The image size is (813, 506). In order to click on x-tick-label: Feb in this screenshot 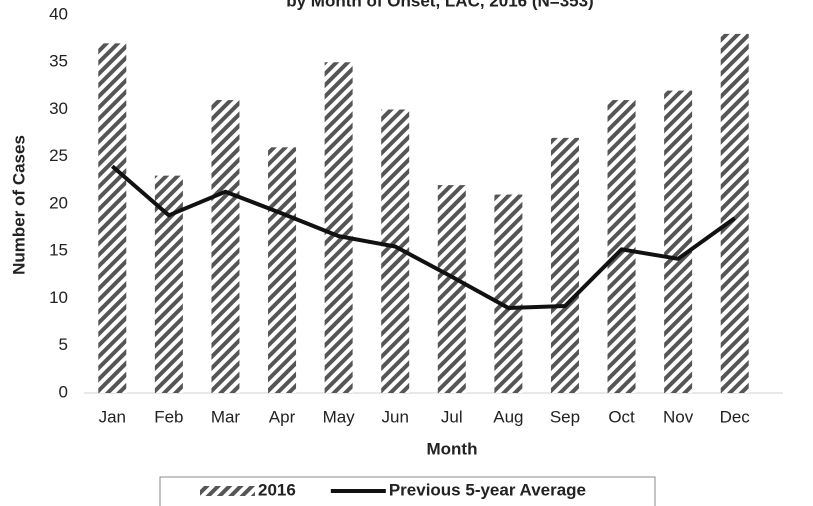, I will do `click(168, 416)`.